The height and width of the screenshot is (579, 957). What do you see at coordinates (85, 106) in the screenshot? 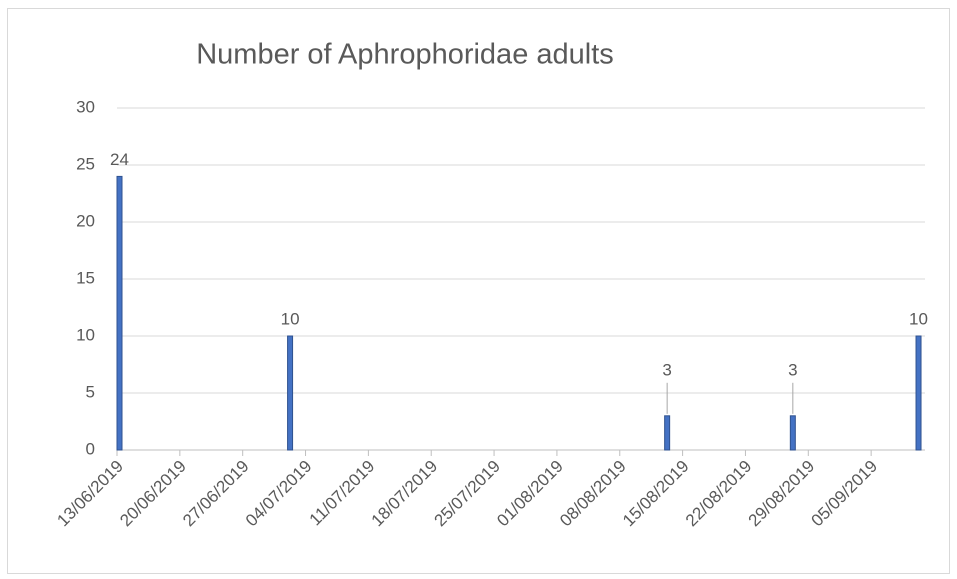
I see `y-tick-label: 30` at bounding box center [85, 106].